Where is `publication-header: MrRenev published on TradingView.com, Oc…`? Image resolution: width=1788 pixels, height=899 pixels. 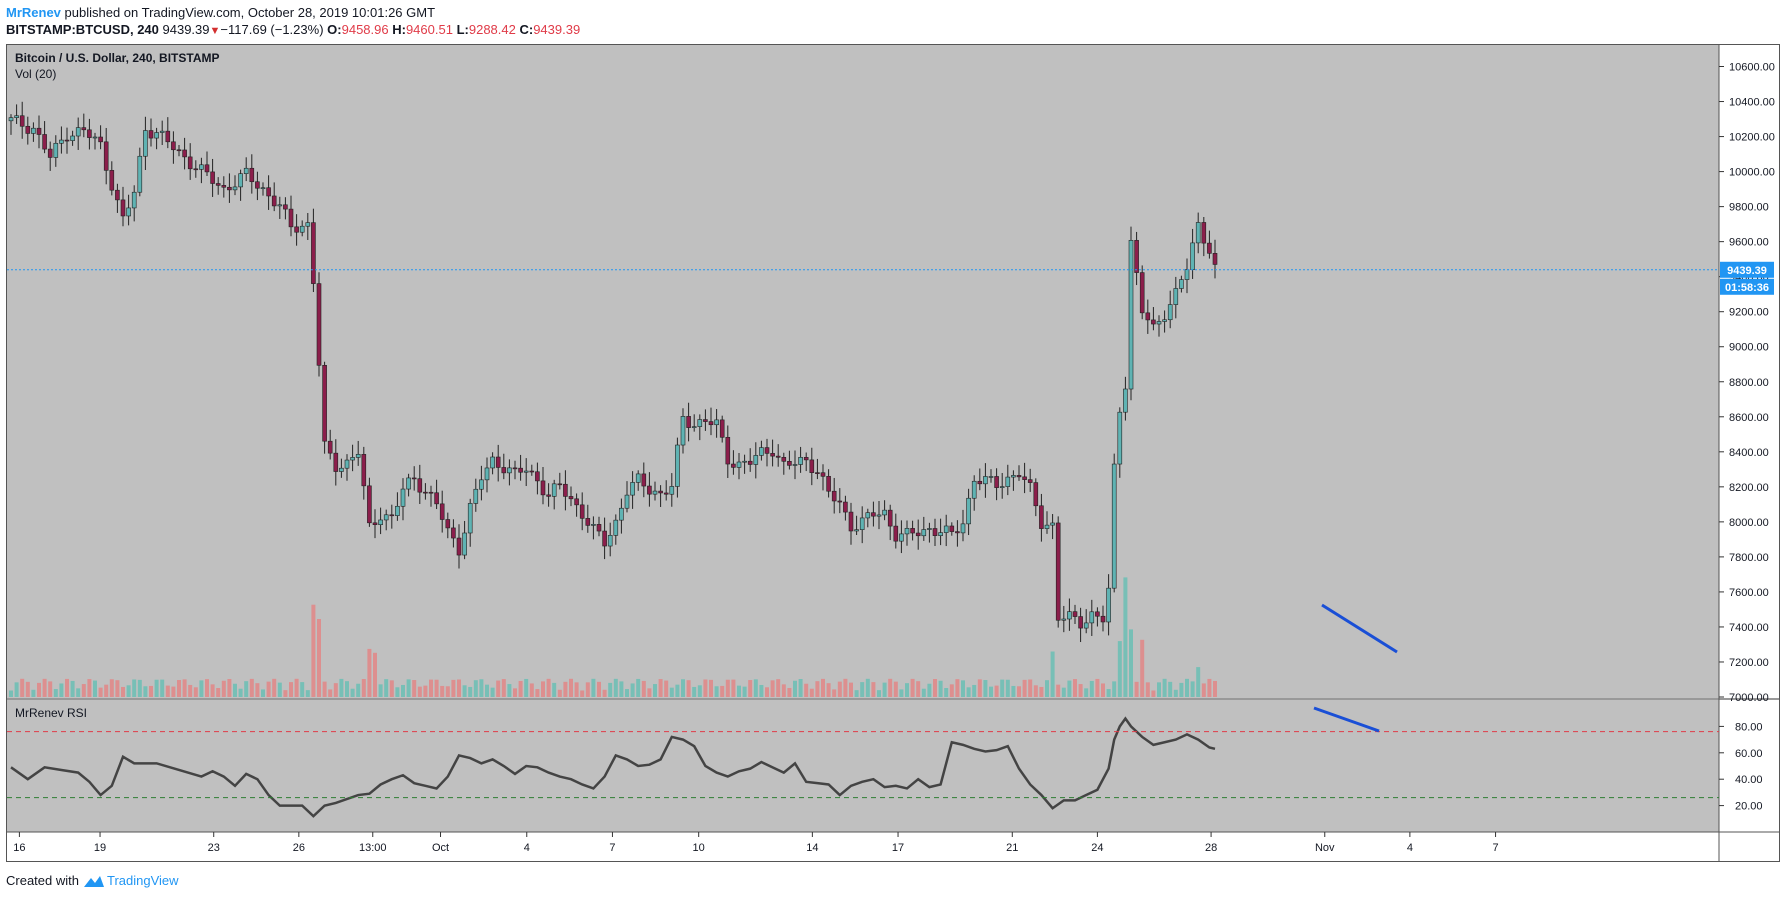 publication-header: MrRenev published on TradingView.com, Oc… is located at coordinates (293, 22).